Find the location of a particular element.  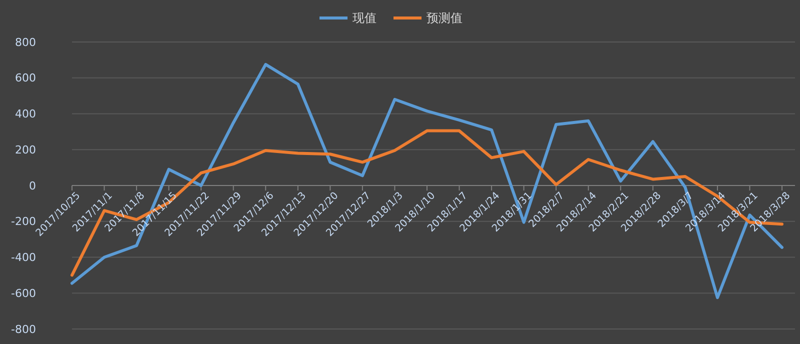

legend-label: 预测值 is located at coordinates (444, 18).